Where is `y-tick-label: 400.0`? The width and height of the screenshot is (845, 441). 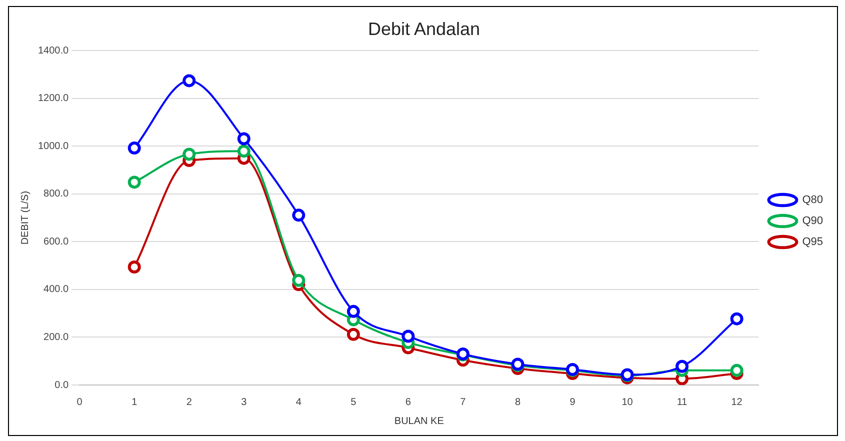
y-tick-label: 400.0 is located at coordinates (57, 290).